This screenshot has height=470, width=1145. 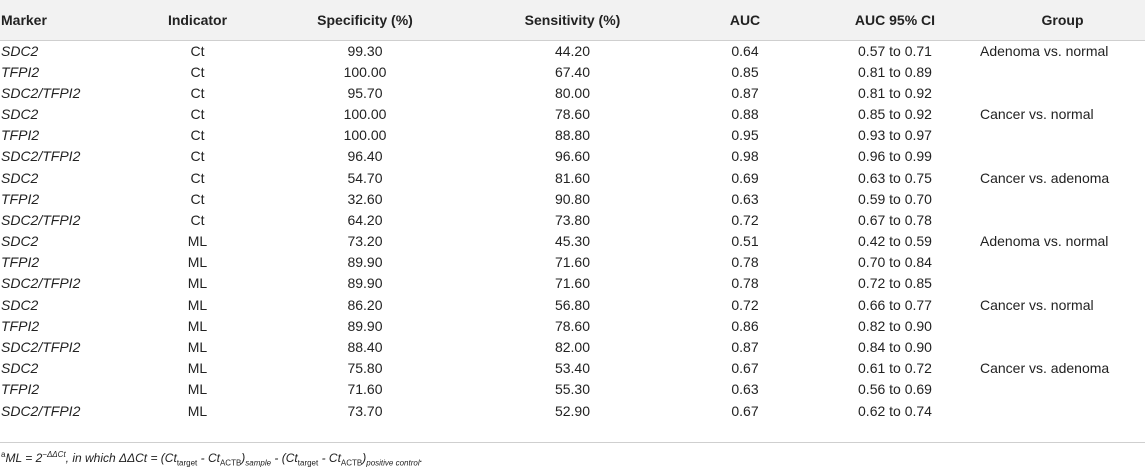 I want to click on cell-ci: 0.81 to 0.89, so click(x=895, y=71).